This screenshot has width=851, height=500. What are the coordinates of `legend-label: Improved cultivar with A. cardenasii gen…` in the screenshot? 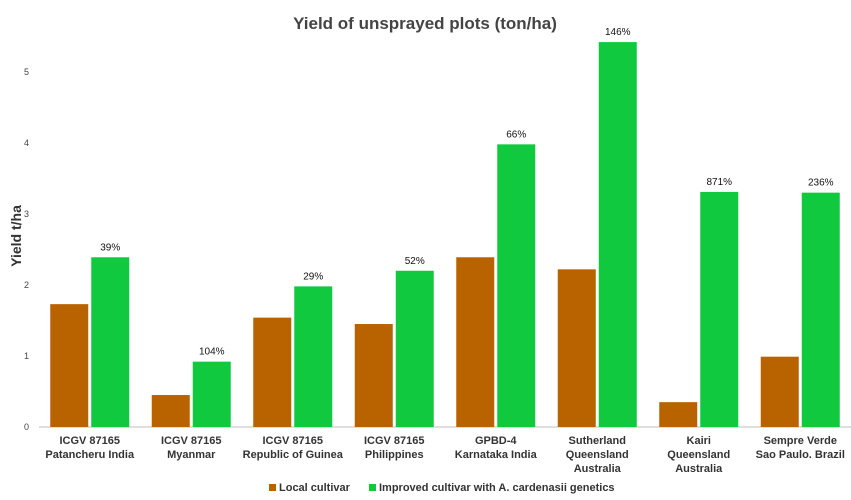 It's located at (497, 488).